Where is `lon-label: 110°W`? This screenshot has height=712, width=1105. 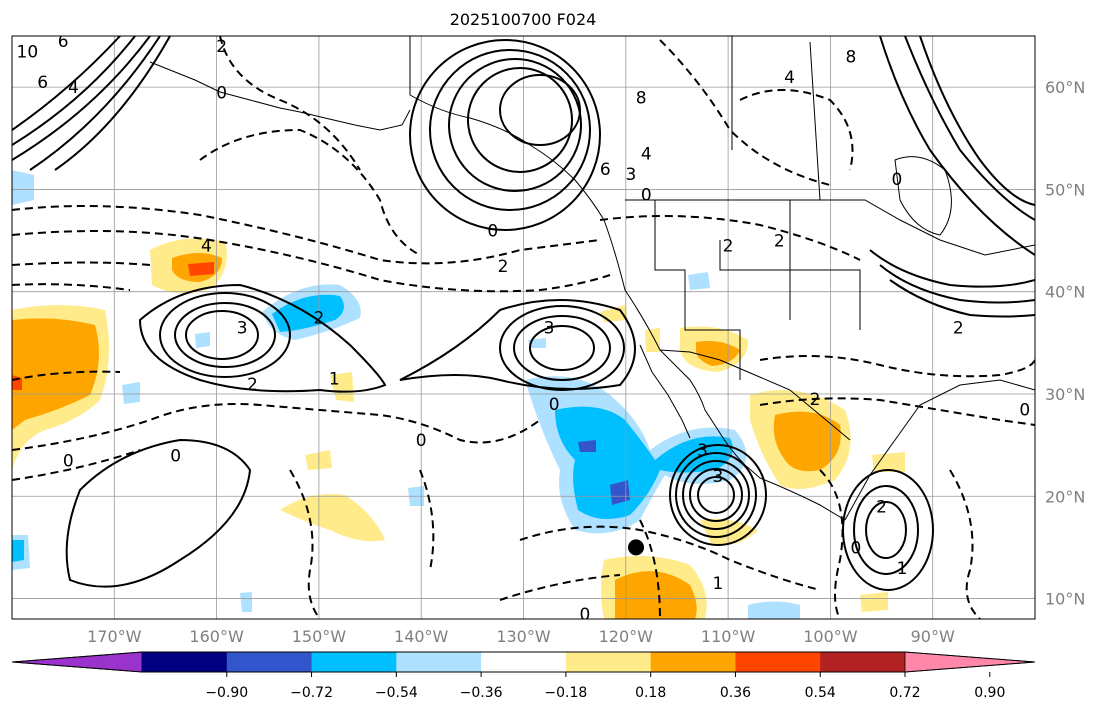 lon-label: 110°W is located at coordinates (728, 636).